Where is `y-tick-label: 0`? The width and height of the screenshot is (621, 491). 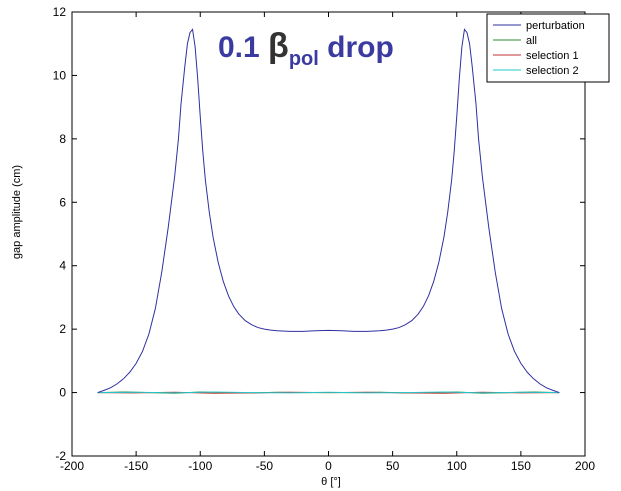 y-tick-label: 0 is located at coordinates (62, 393).